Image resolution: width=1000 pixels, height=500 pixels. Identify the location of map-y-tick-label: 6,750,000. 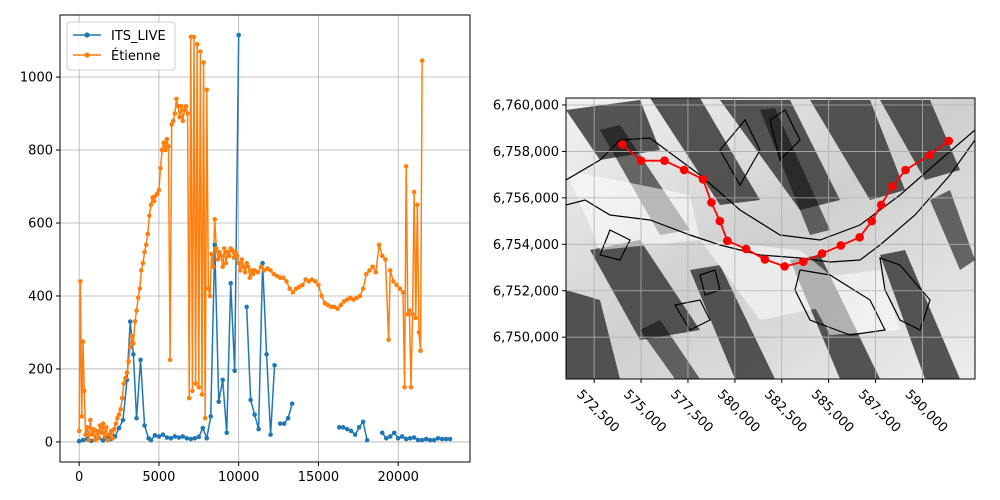
(526, 338).